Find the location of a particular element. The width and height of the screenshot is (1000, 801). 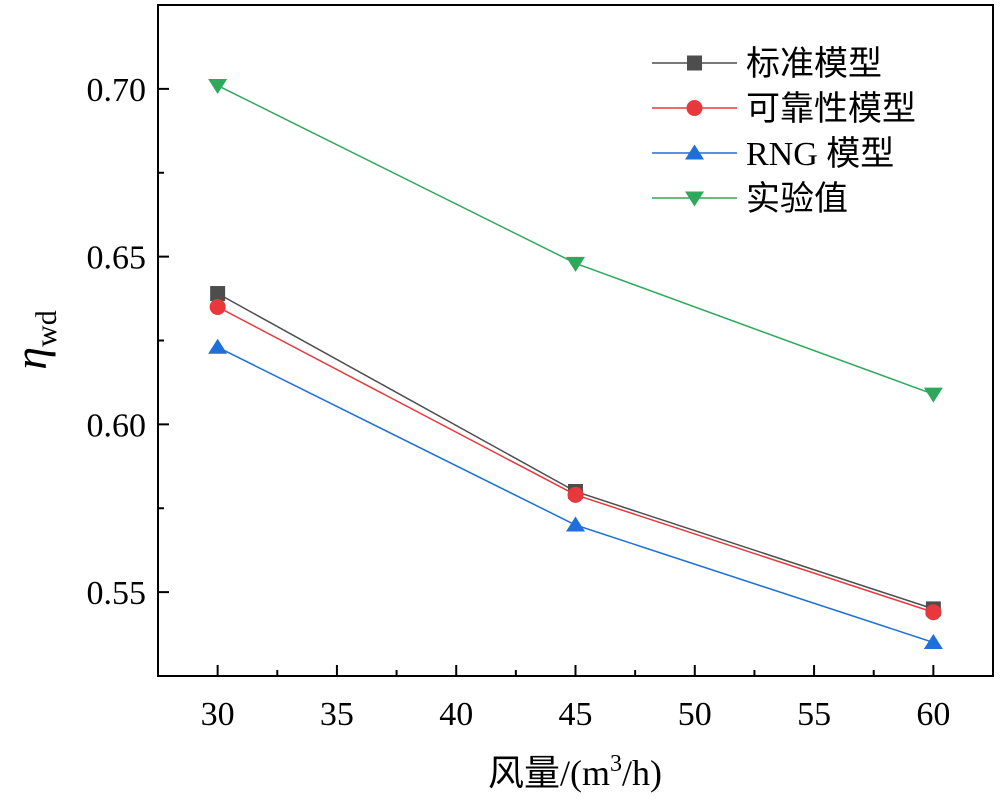

x-axis-title-prefix: 风量/(m is located at coordinates (549, 773).